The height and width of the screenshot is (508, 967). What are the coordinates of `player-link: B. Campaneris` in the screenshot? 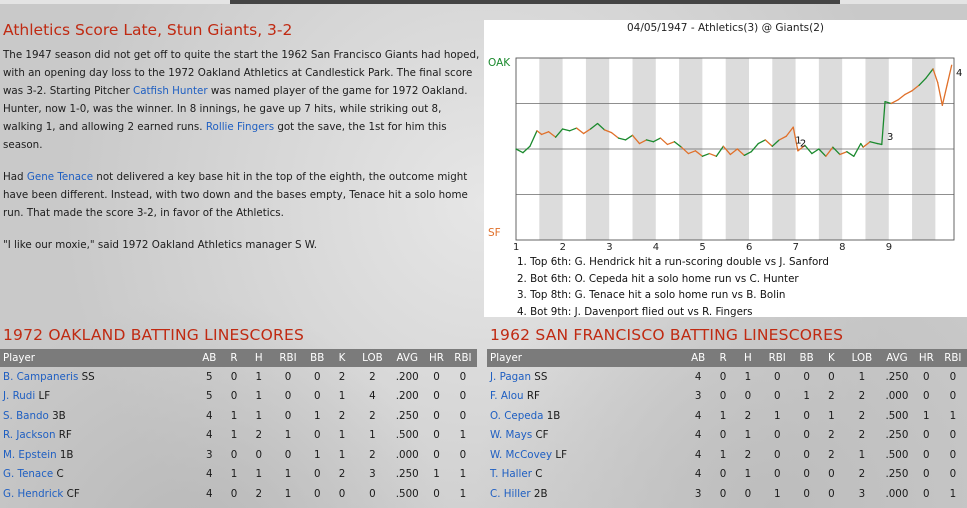 It's located at (41, 376).